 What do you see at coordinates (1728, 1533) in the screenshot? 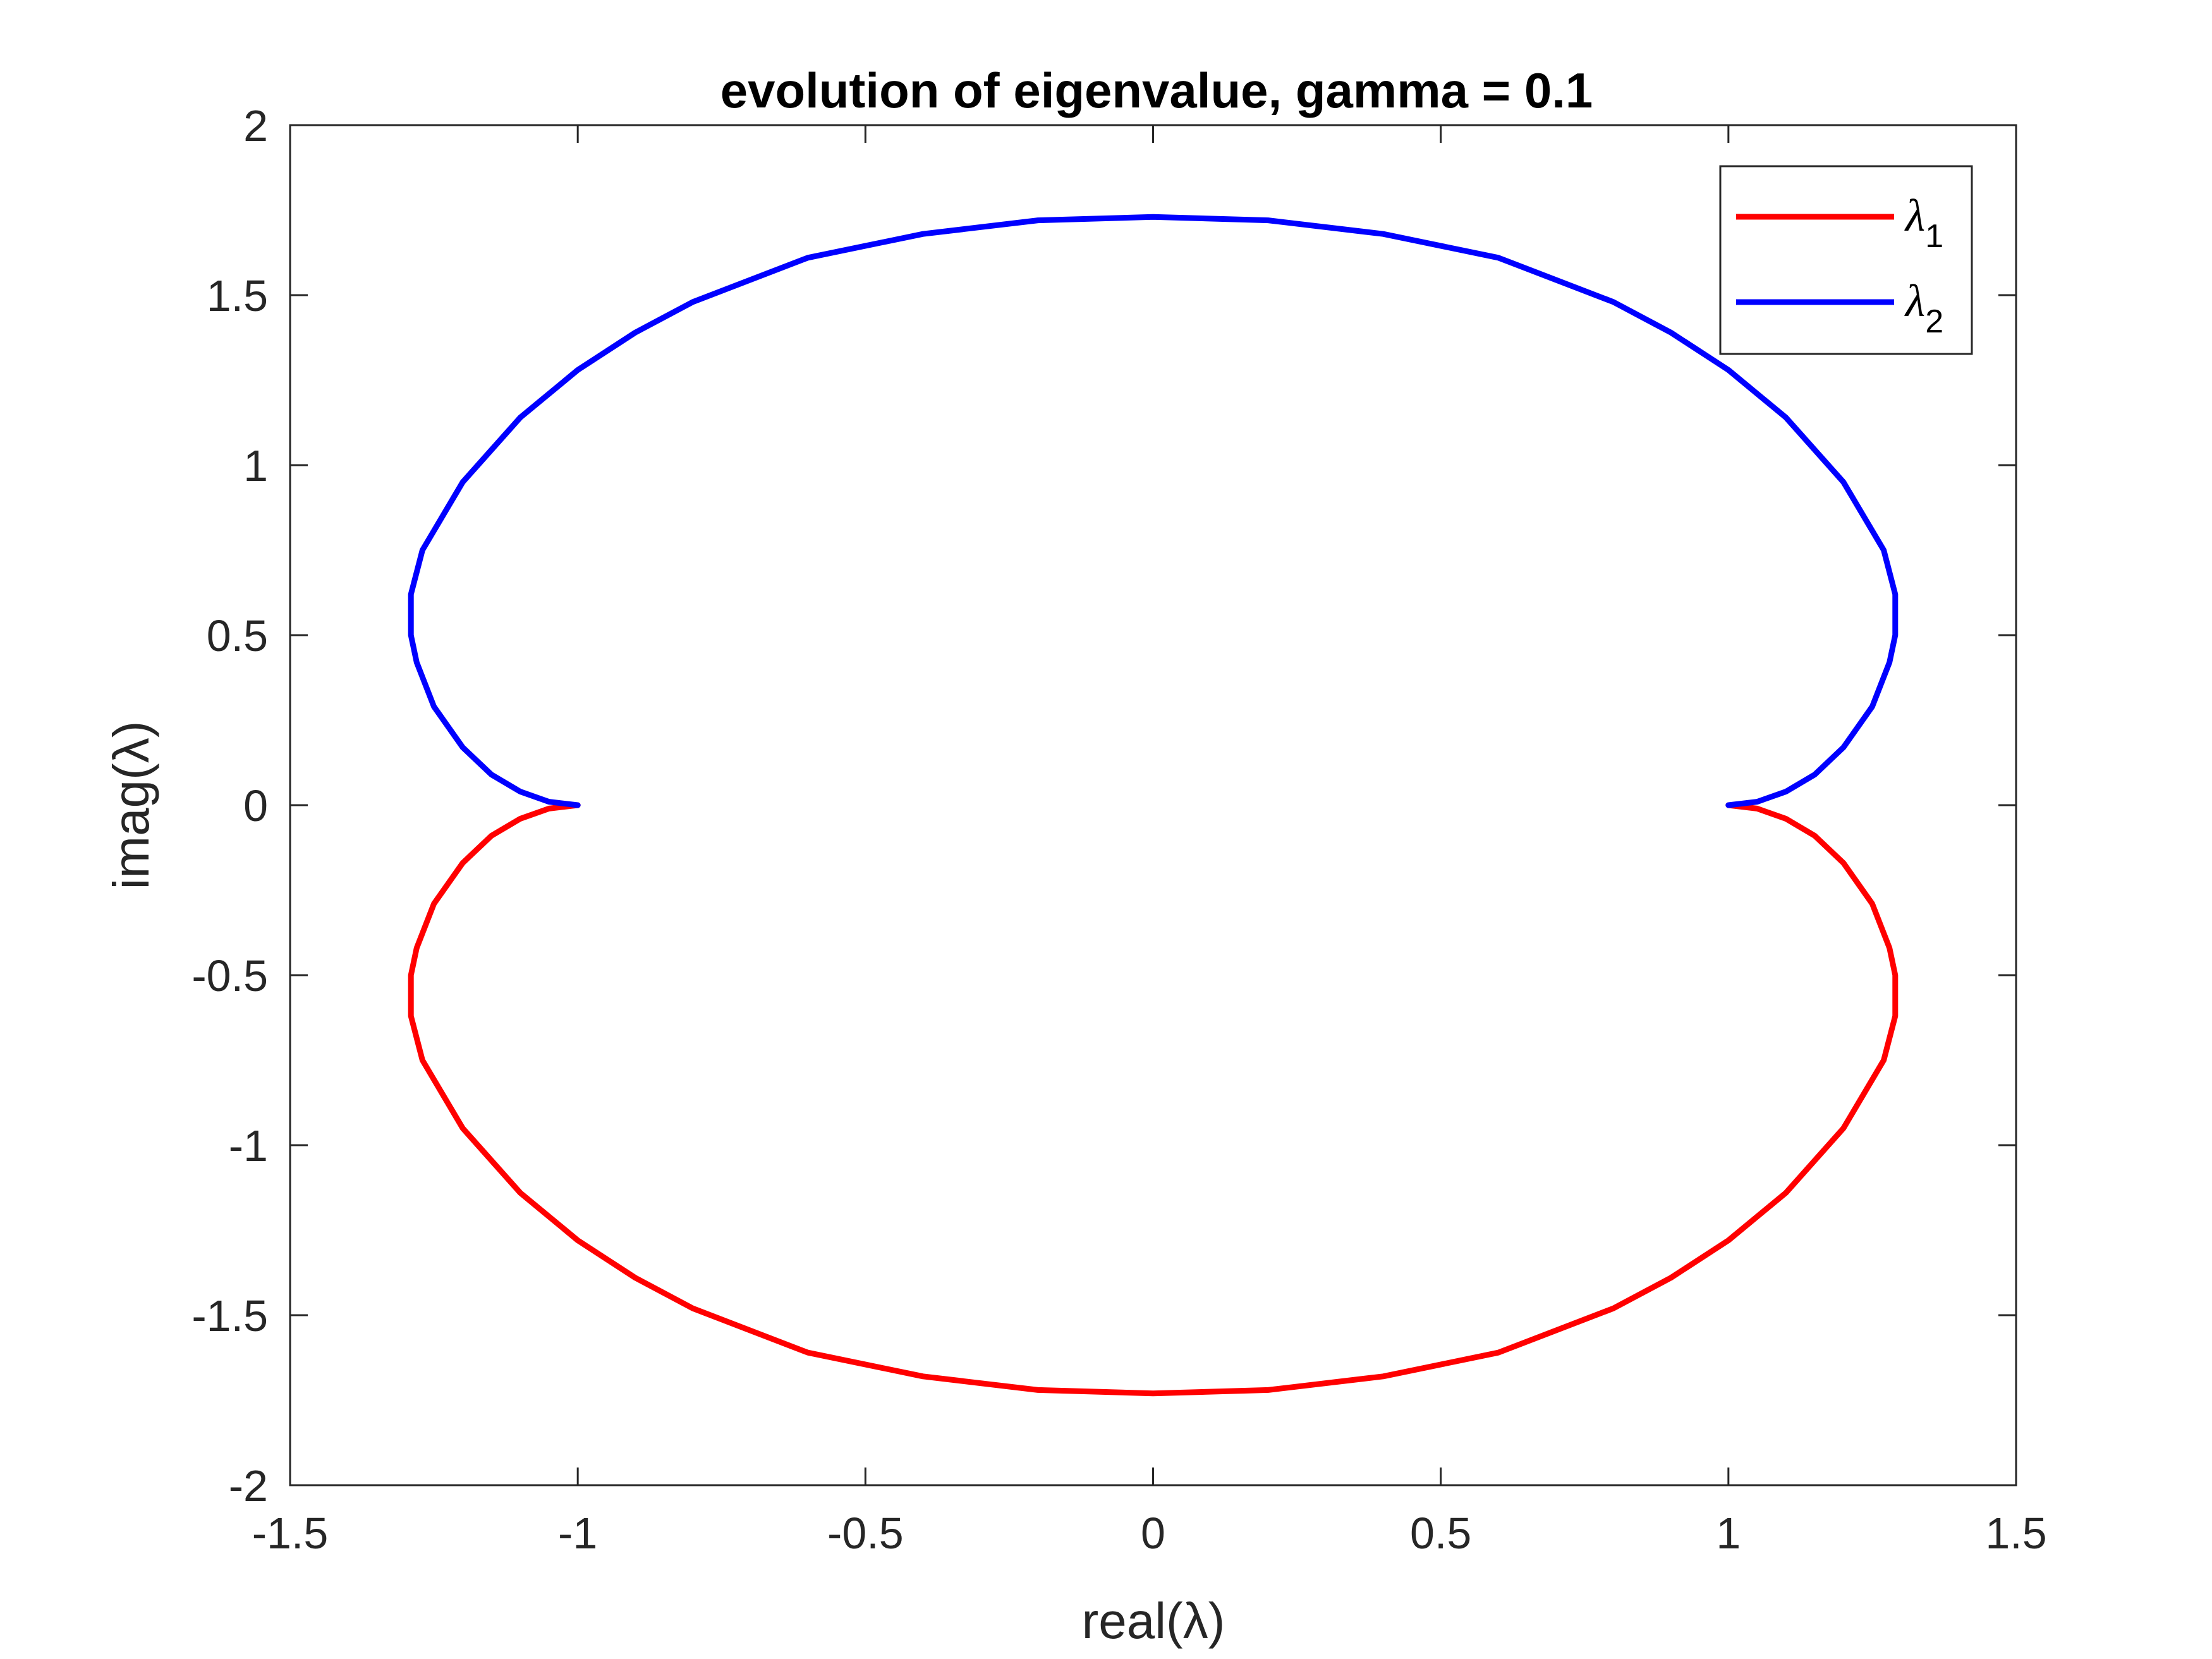
I see `x-tick-label: 1` at bounding box center [1728, 1533].